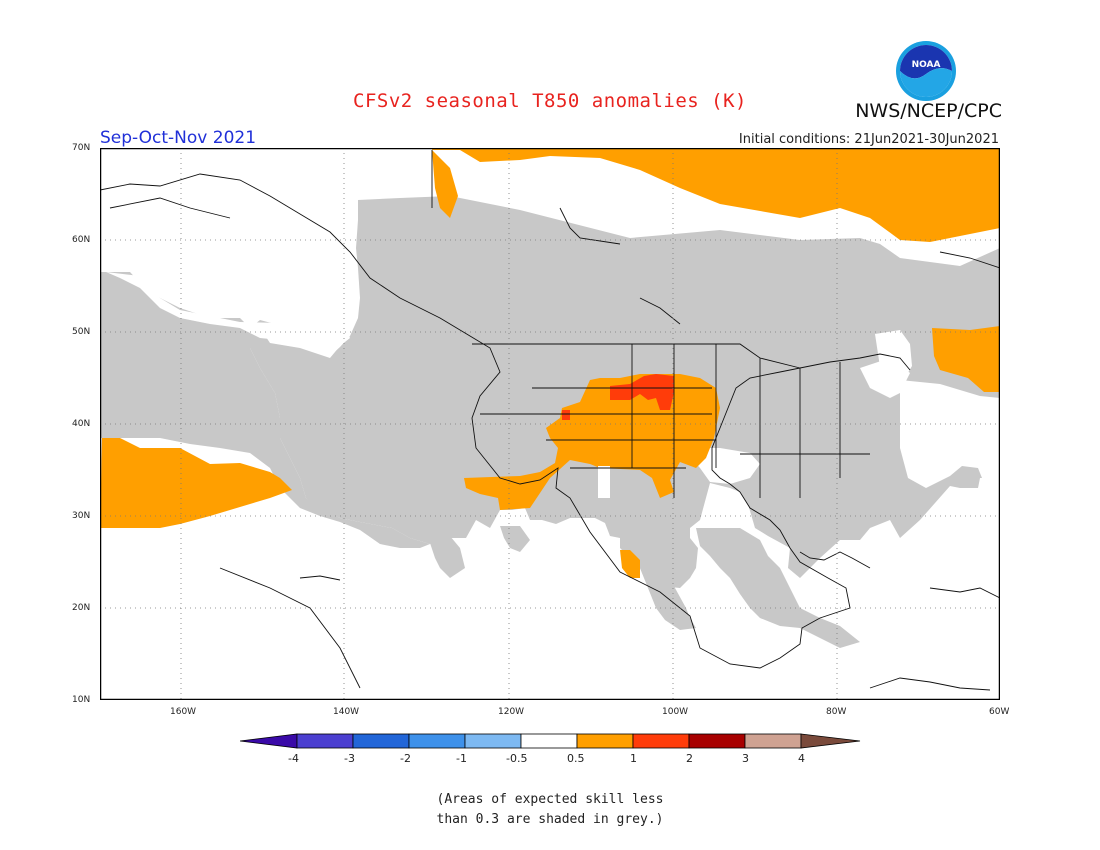 The height and width of the screenshot is (850, 1100). What do you see at coordinates (926, 65) in the screenshot?
I see `logo-text: NOAA` at bounding box center [926, 65].